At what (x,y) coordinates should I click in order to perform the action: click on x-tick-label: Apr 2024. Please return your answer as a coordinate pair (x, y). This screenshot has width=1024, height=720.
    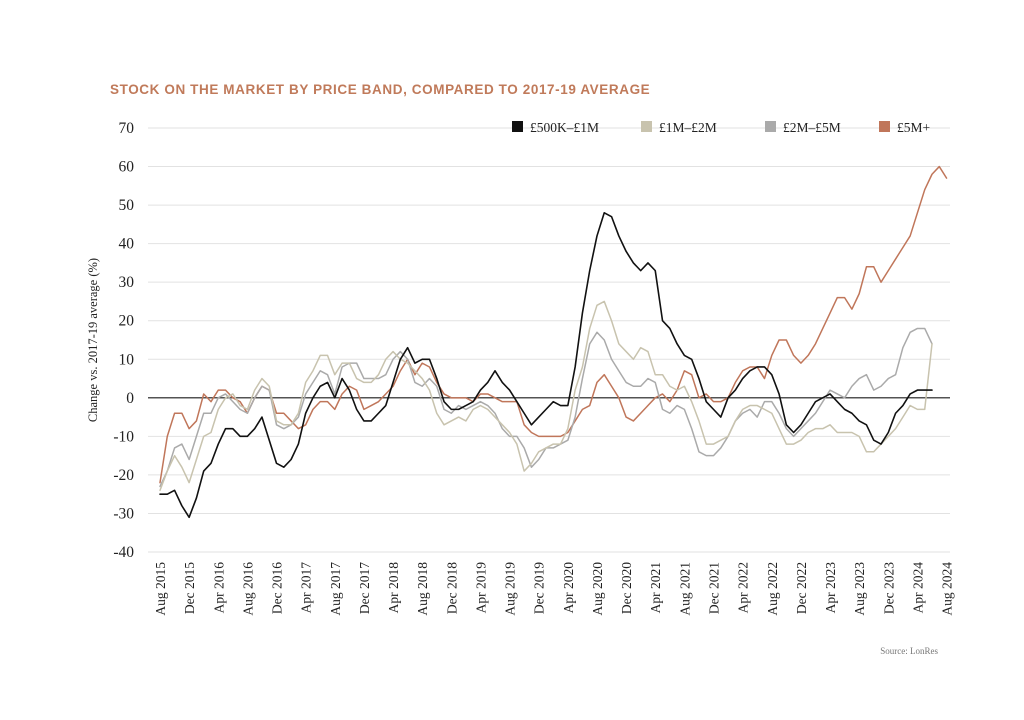
    Looking at the image, I should click on (917, 588).